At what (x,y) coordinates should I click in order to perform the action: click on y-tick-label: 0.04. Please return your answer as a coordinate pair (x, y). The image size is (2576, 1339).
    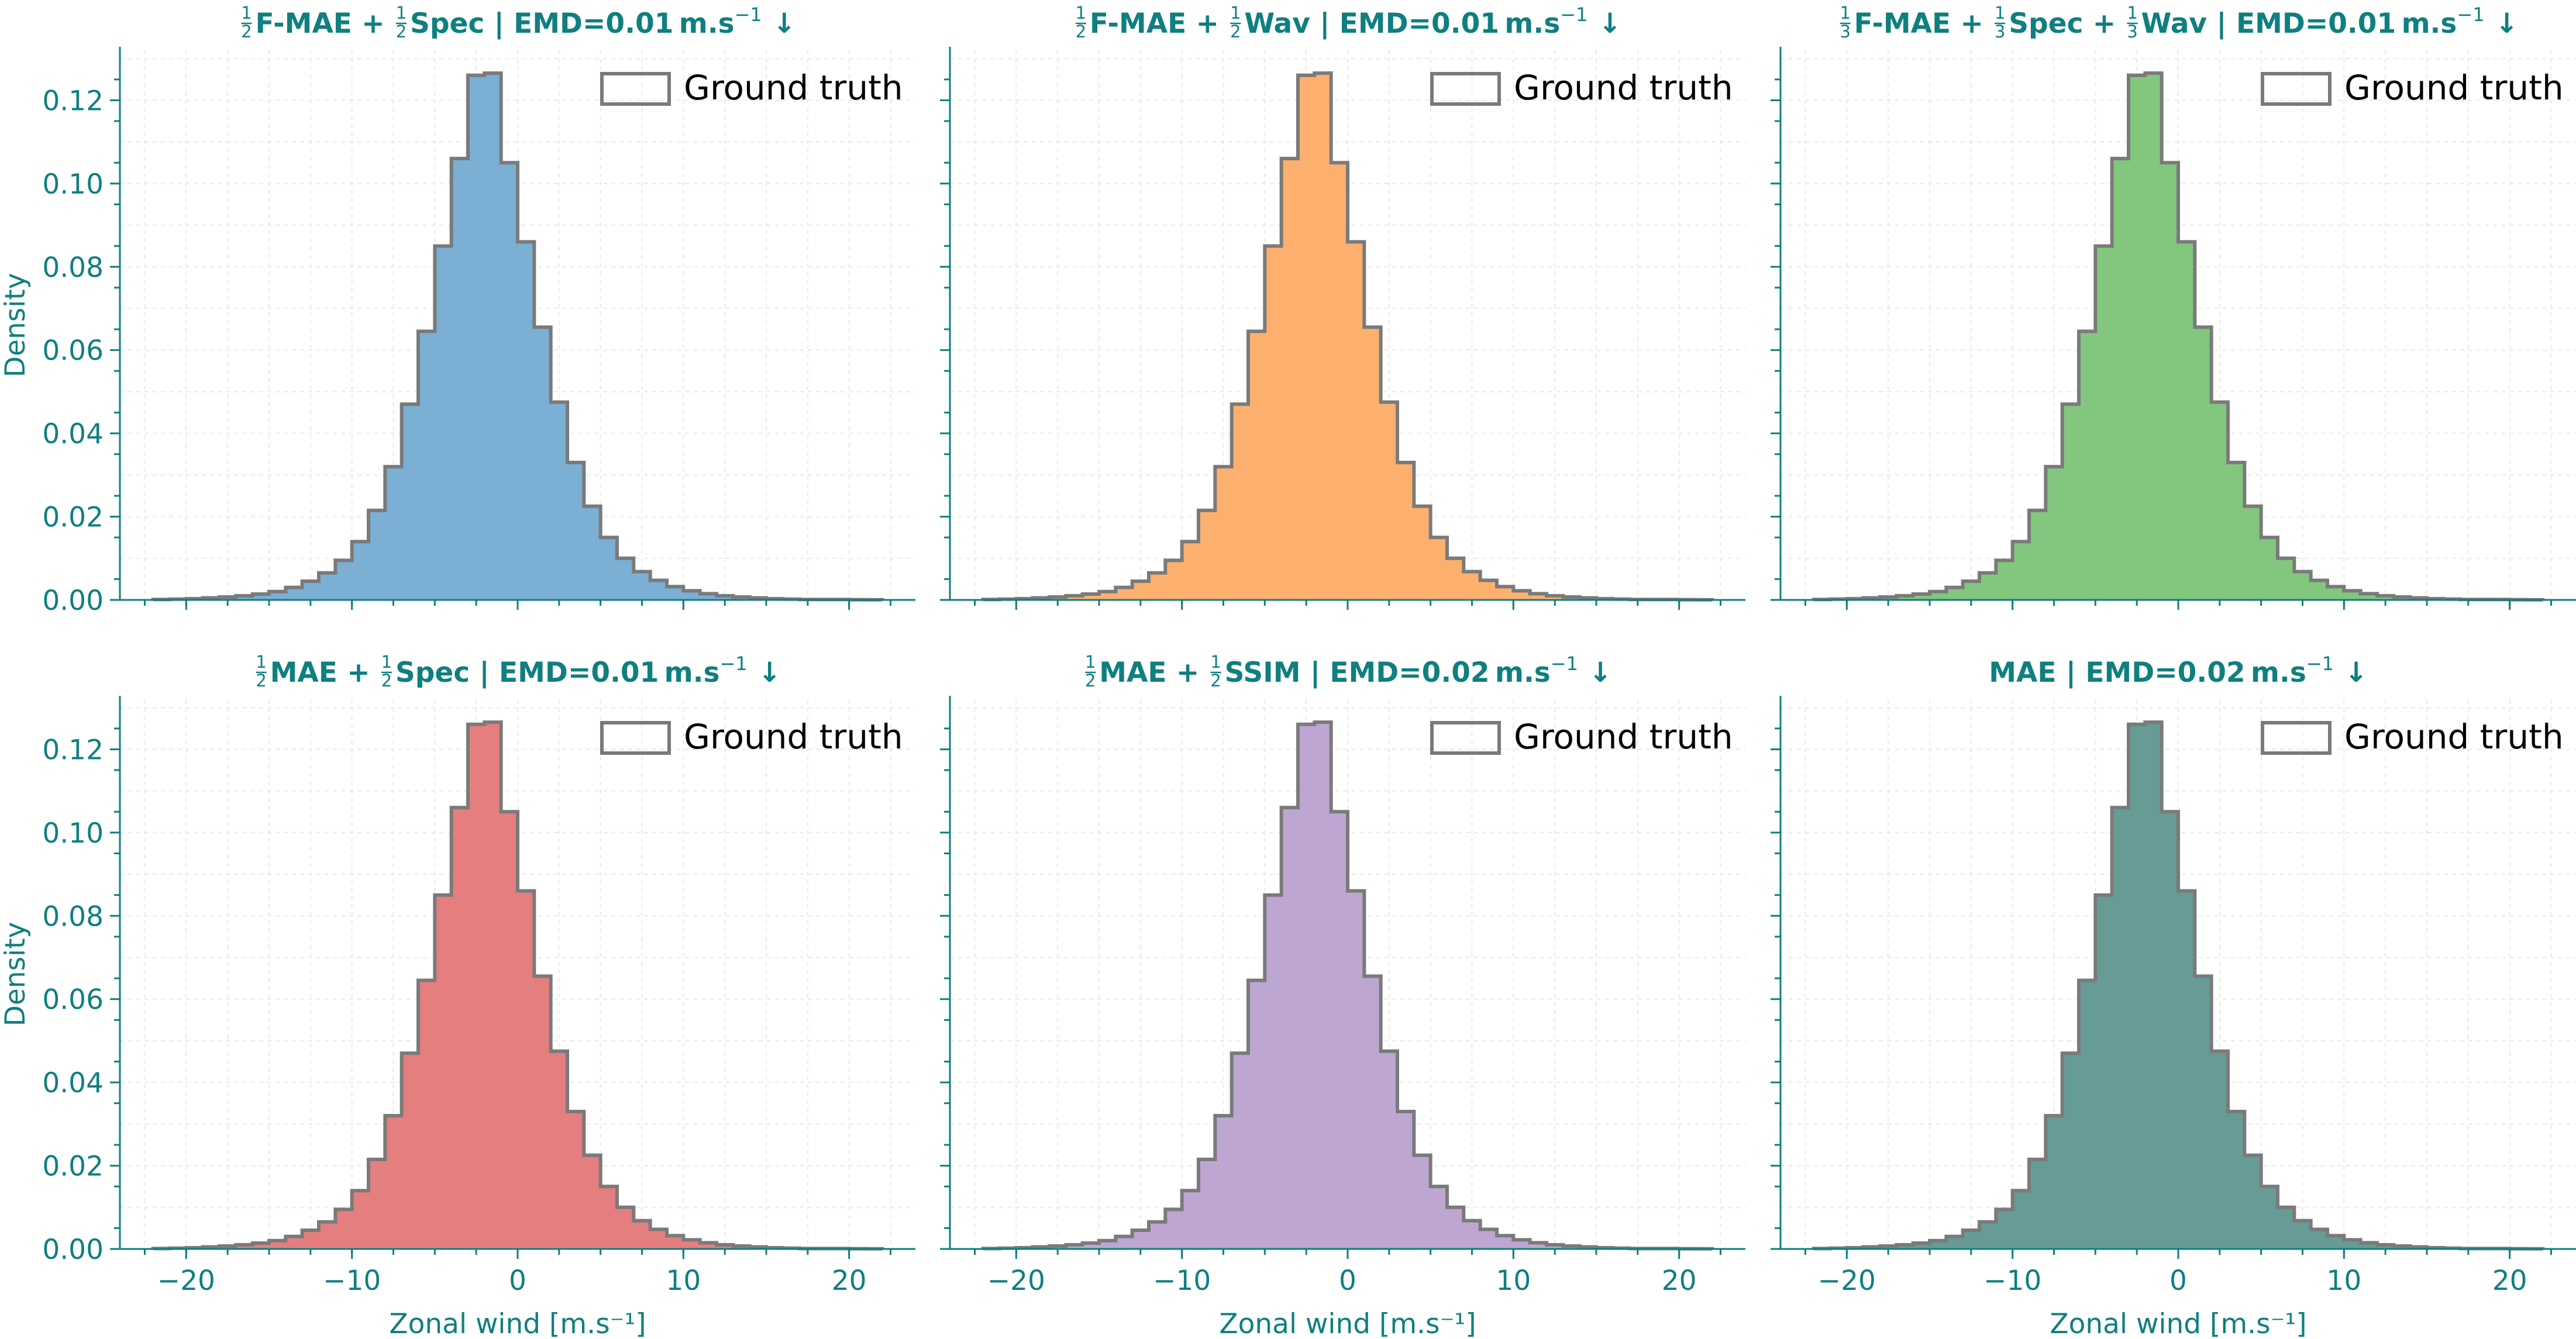
    Looking at the image, I should click on (73, 434).